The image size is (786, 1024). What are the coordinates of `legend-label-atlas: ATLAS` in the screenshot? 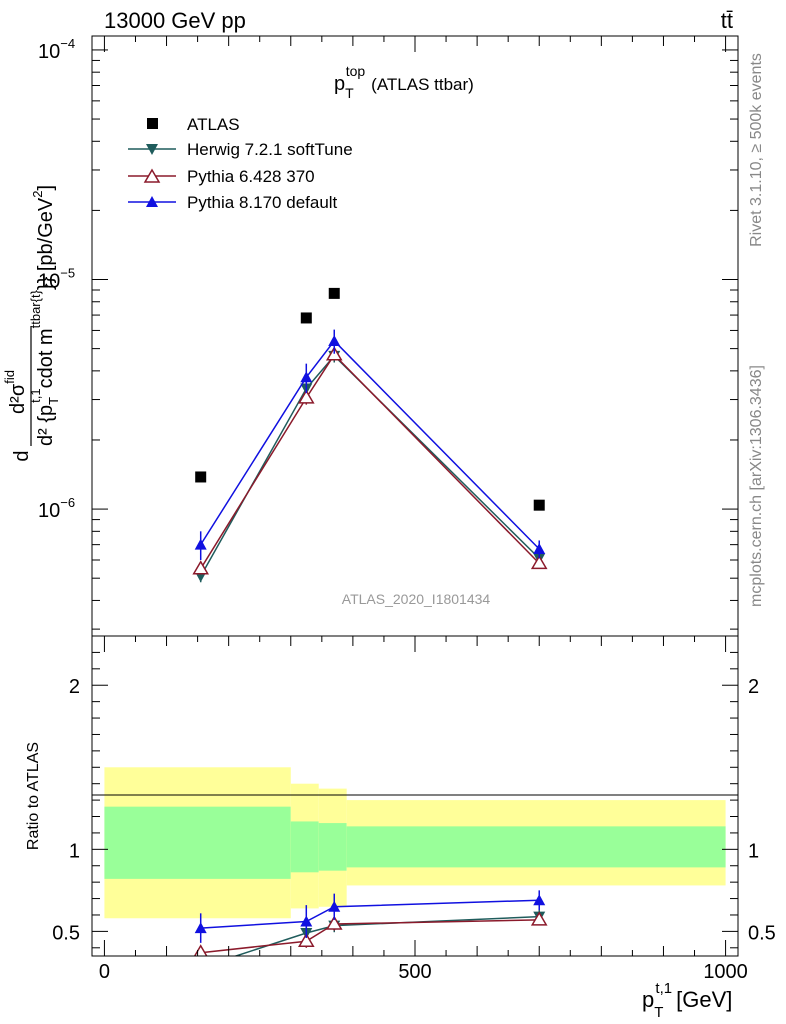 It's located at (213, 124).